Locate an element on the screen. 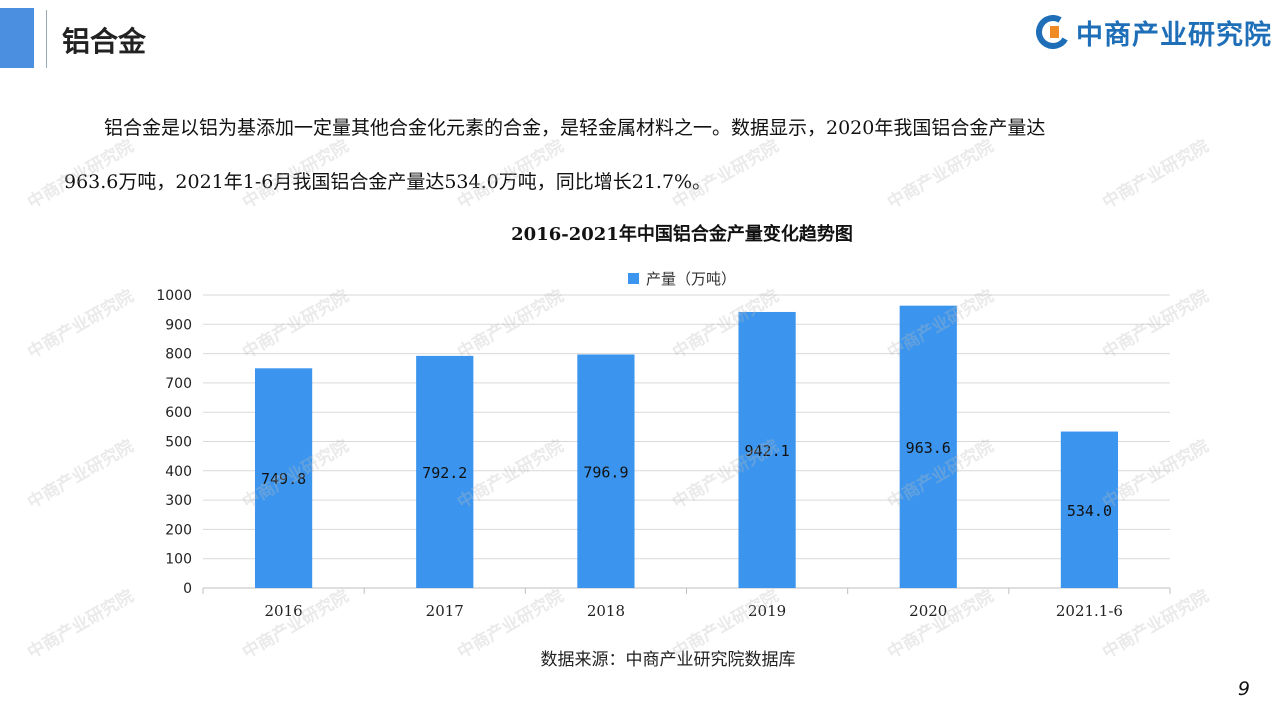 This screenshot has width=1280, height=720. bar-data-label: 796.9 is located at coordinates (605, 472).